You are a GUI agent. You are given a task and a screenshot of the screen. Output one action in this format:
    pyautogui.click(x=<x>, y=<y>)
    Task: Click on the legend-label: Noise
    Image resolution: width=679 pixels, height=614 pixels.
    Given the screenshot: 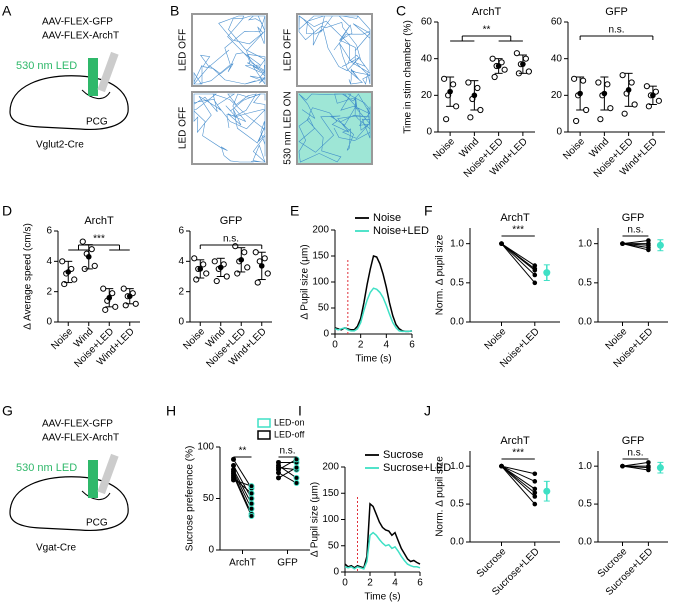 What is the action you would take?
    pyautogui.click(x=387, y=218)
    